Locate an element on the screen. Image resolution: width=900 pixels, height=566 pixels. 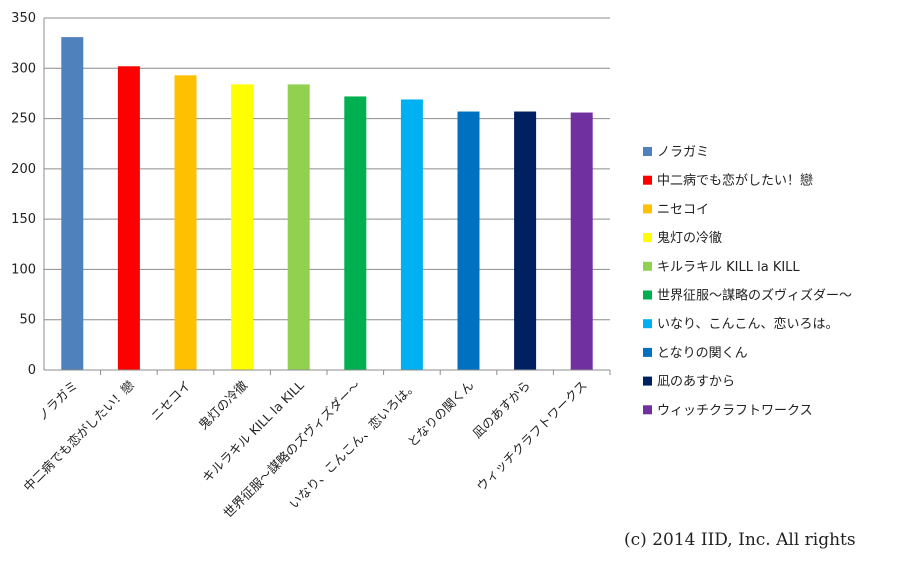
legend-label: 世界征服～謀略のズヴィズダー～ is located at coordinates (754, 296).